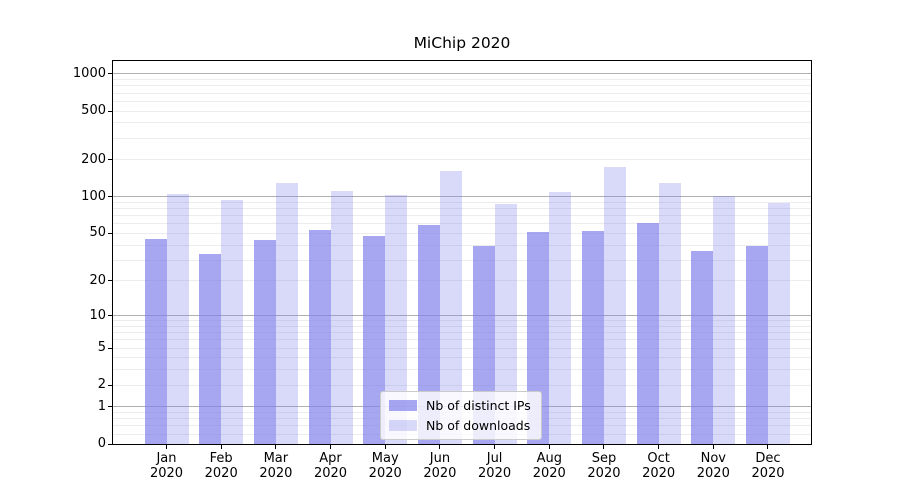  I want to click on legend-item-distinct-ips: Nb of distinct IPs, so click(460, 405).